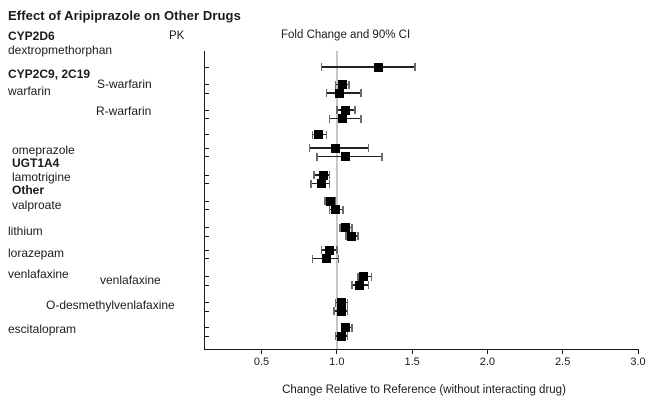 This screenshot has width=656, height=417. Describe the element at coordinates (412, 362) in the screenshot. I see `x-tick-label: 1.5` at that location.